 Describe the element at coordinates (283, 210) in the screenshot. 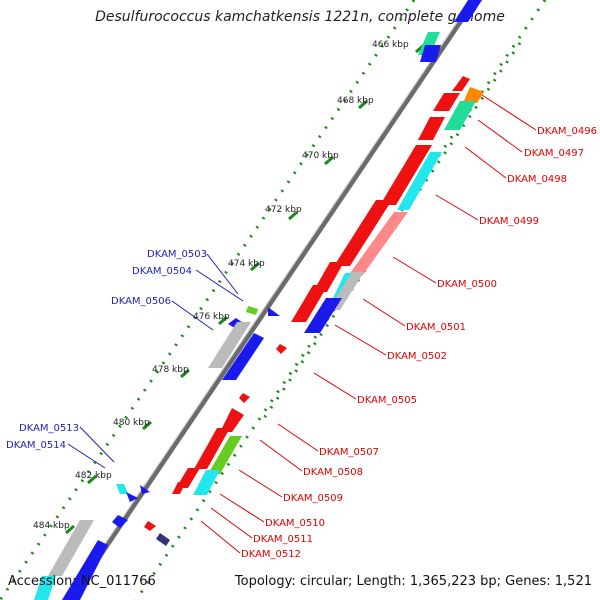

I see `kbp-label-472: 472 kbp` at that location.